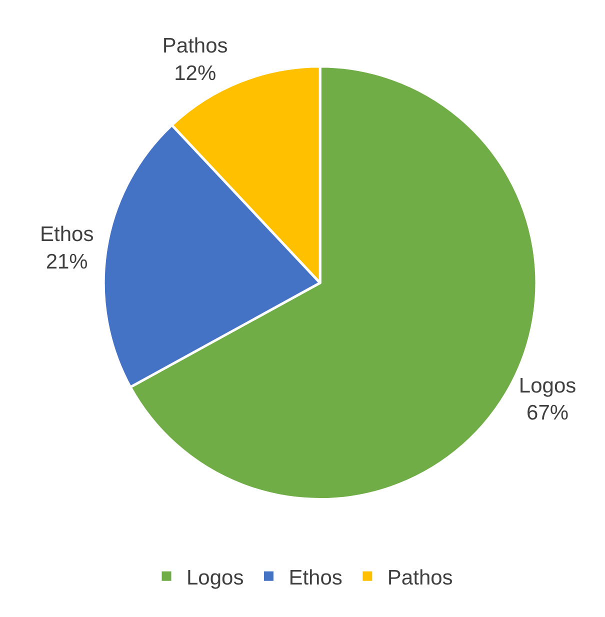 This screenshot has height=617, width=605. What do you see at coordinates (195, 46) in the screenshot?
I see `slice-label: Pathos` at bounding box center [195, 46].